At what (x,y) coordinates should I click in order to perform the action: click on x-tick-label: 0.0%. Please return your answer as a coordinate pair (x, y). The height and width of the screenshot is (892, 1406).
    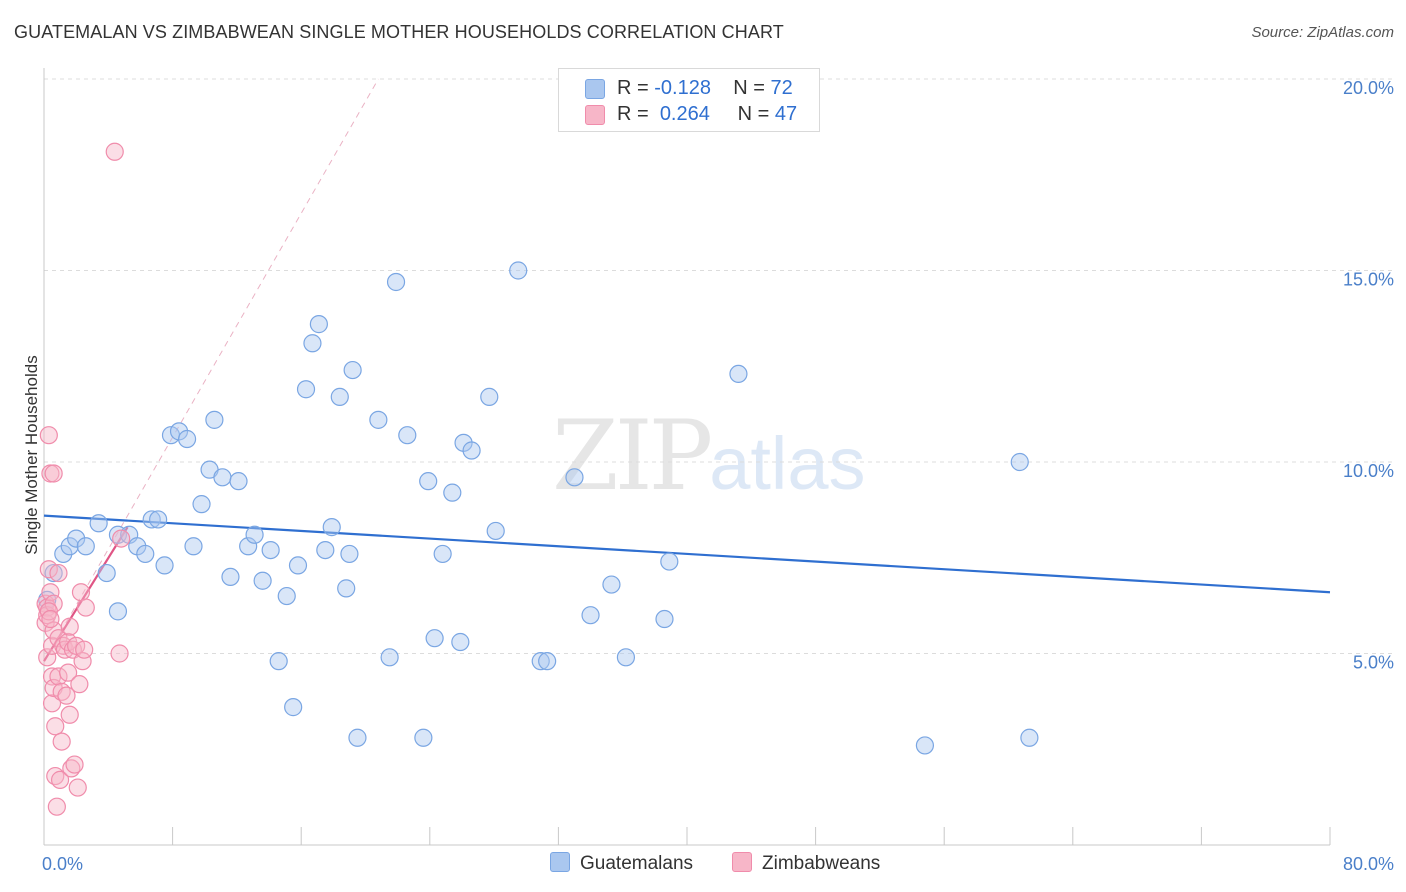
    Looking at the image, I should click on (62, 864).